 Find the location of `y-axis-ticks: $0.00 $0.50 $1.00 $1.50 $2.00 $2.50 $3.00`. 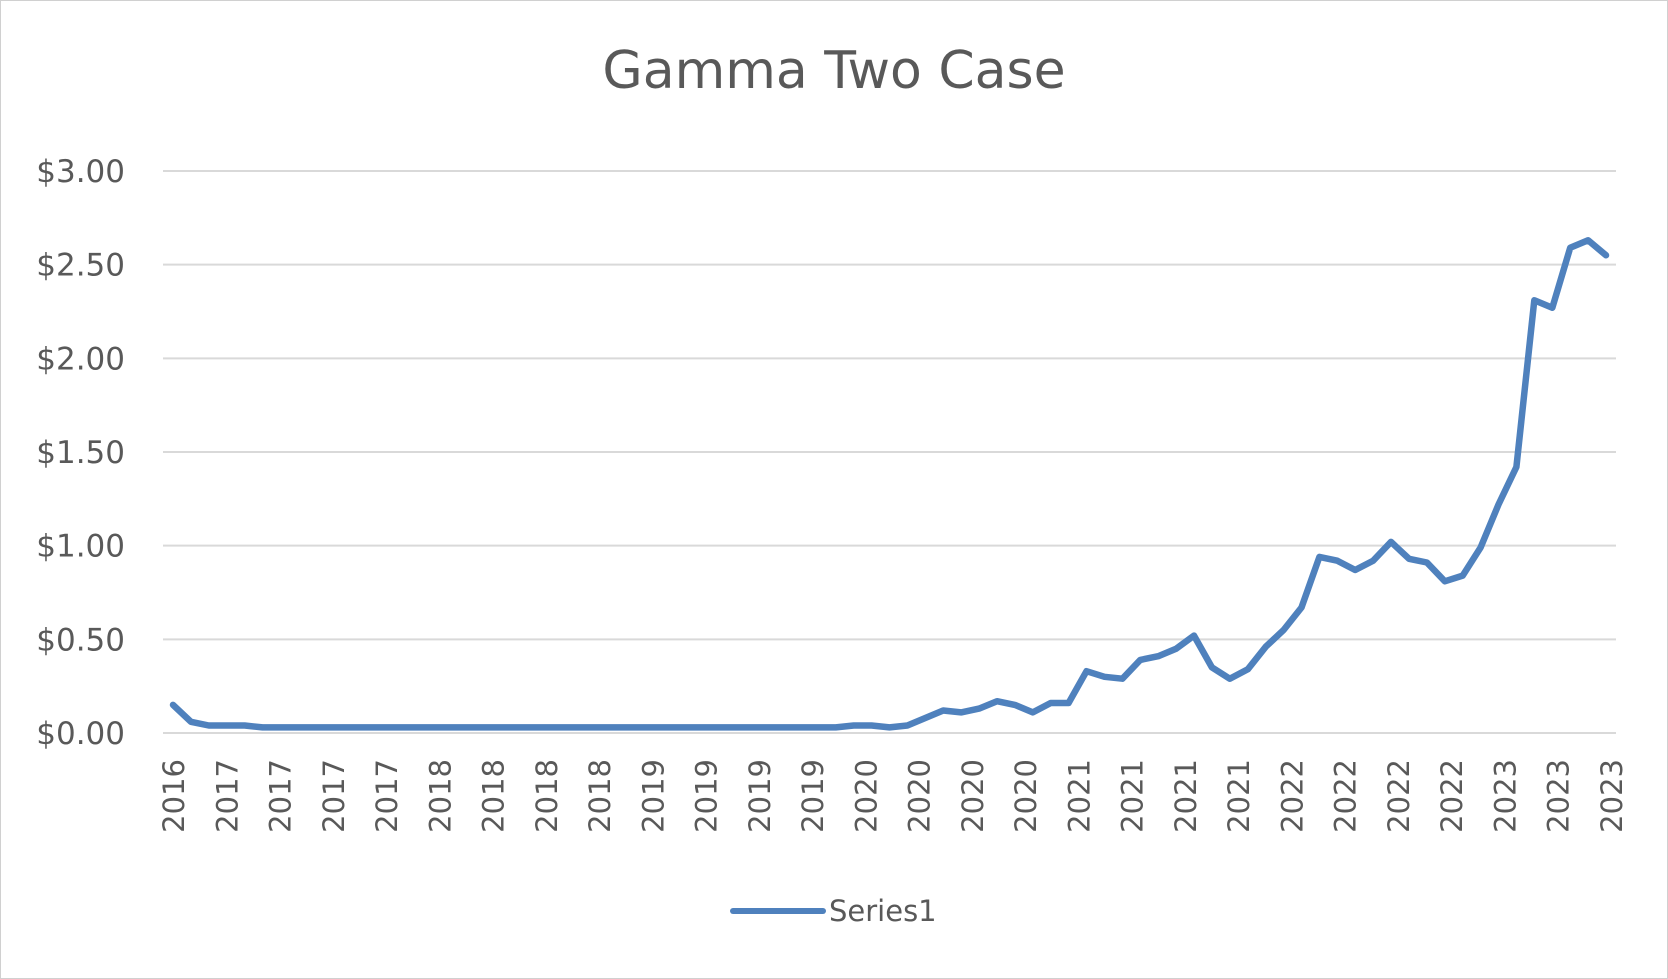

y-axis-ticks: $0.00 $0.50 $1.00 $1.50 $2.00 $2.50 $3.00 is located at coordinates (80, 453).